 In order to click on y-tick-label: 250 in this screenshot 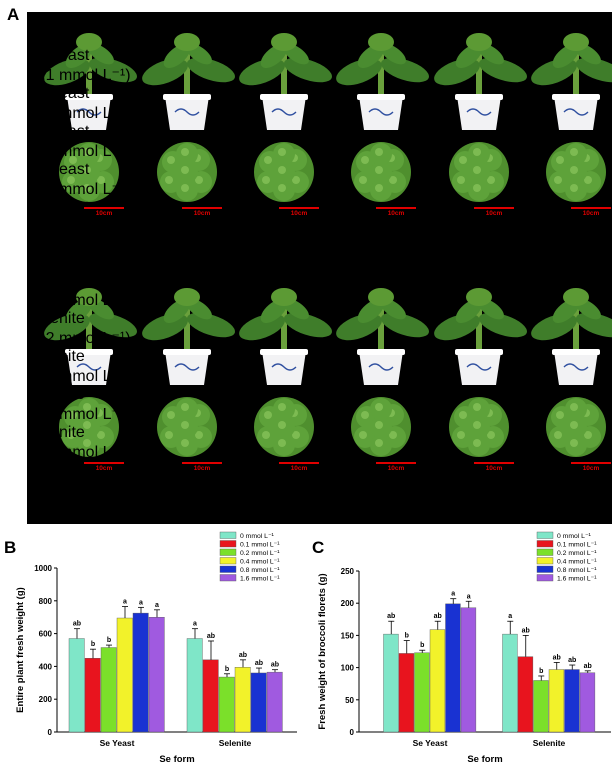, I will do `click(348, 571)`.